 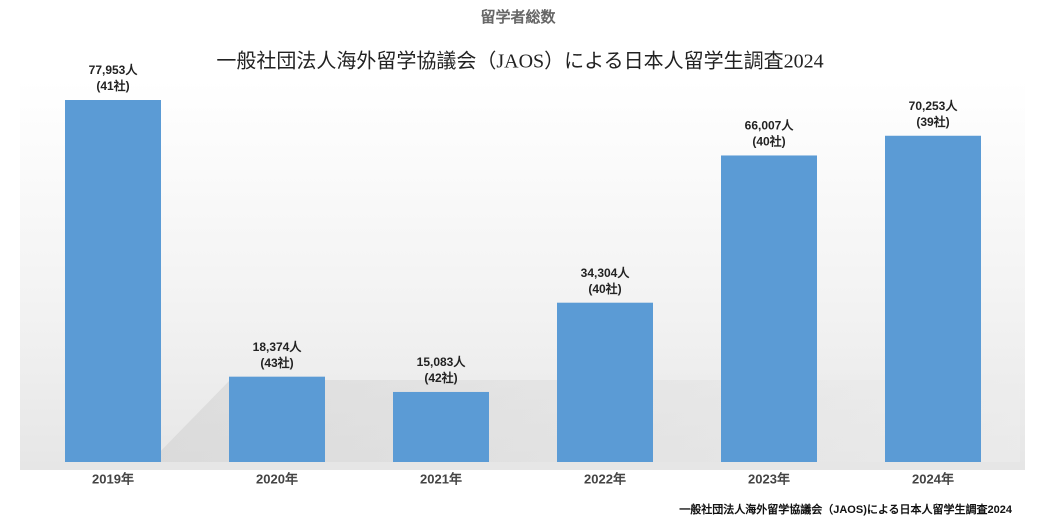 I want to click on value-label: 34,304人, so click(x=606, y=272).